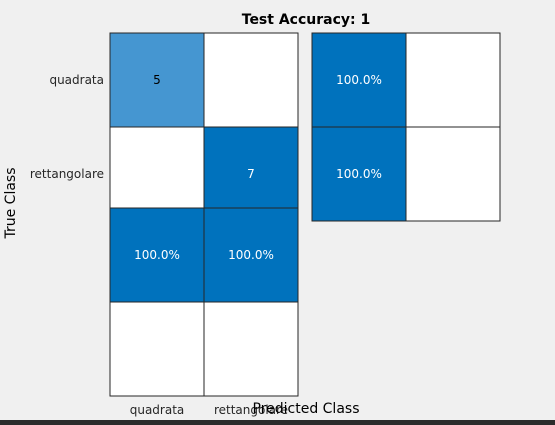  What do you see at coordinates (76, 80) in the screenshot?
I see `y-tick-label: quadrata` at bounding box center [76, 80].